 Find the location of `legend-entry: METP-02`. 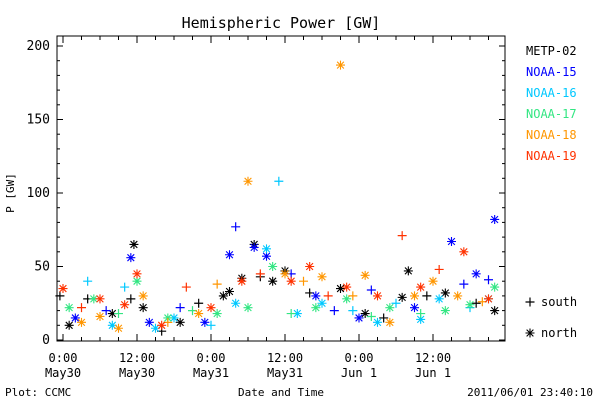

legend-entry: METP-02 is located at coordinates (551, 51).